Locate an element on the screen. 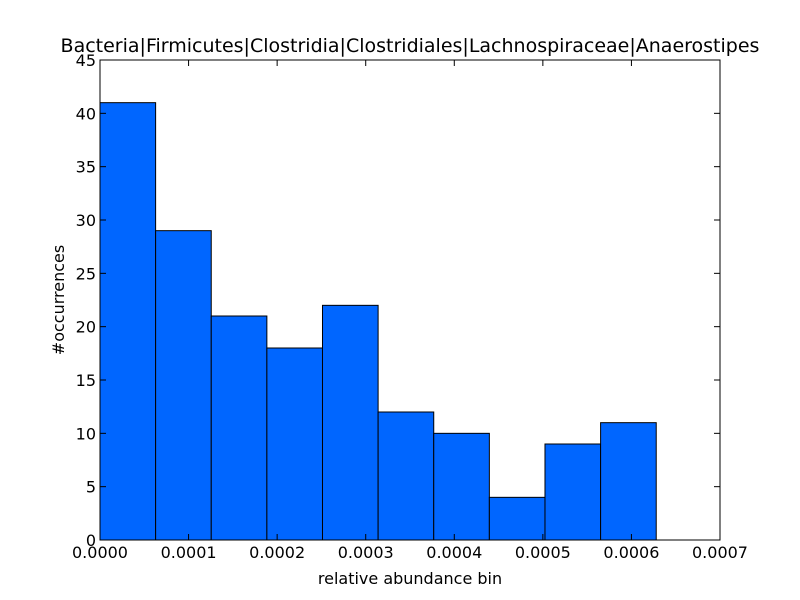  x-tick-label-0: 0.0000 is located at coordinates (100, 552).